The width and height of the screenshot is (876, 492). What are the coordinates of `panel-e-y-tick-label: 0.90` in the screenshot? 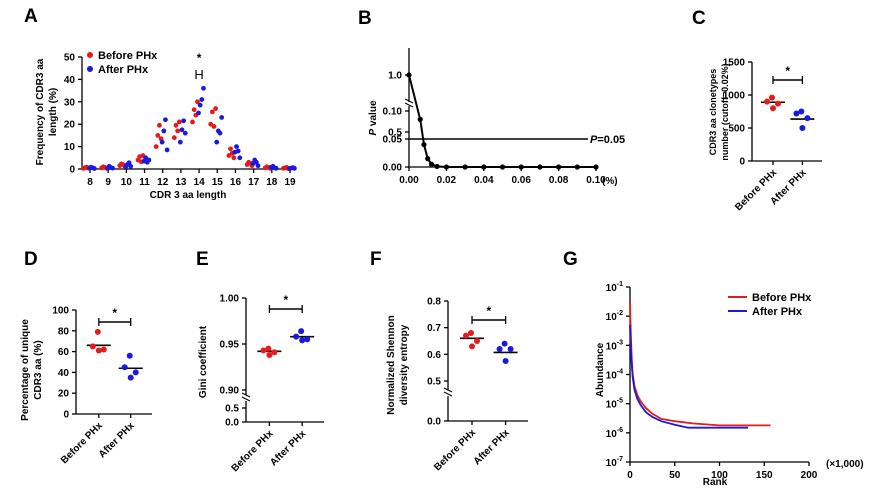 It's located at (230, 391).